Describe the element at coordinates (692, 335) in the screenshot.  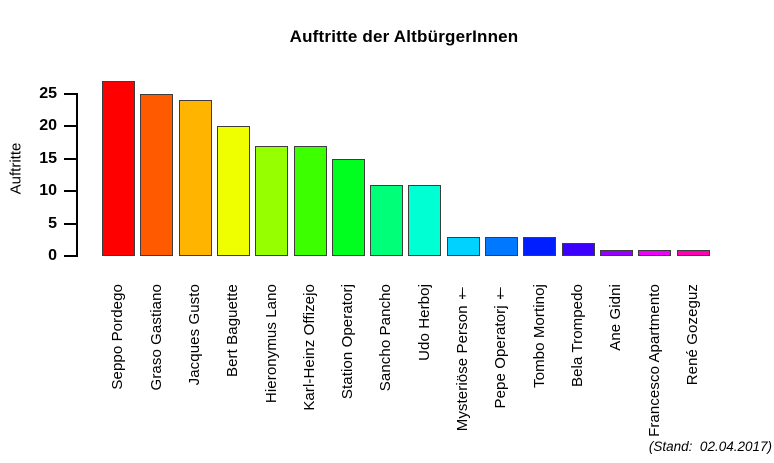
I see `x-axis-label: René Gozeguz` at that location.